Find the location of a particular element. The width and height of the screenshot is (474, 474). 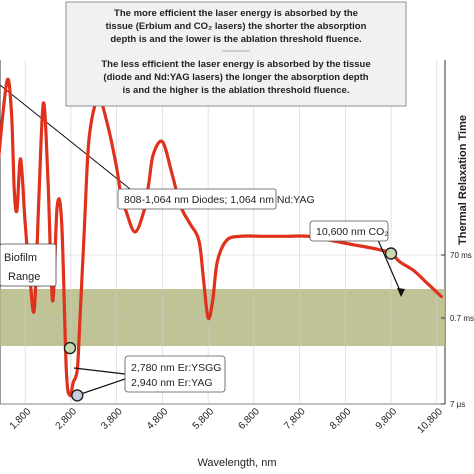

right-axis-title: Thermal Relaxation Time is located at coordinates (463, 180).